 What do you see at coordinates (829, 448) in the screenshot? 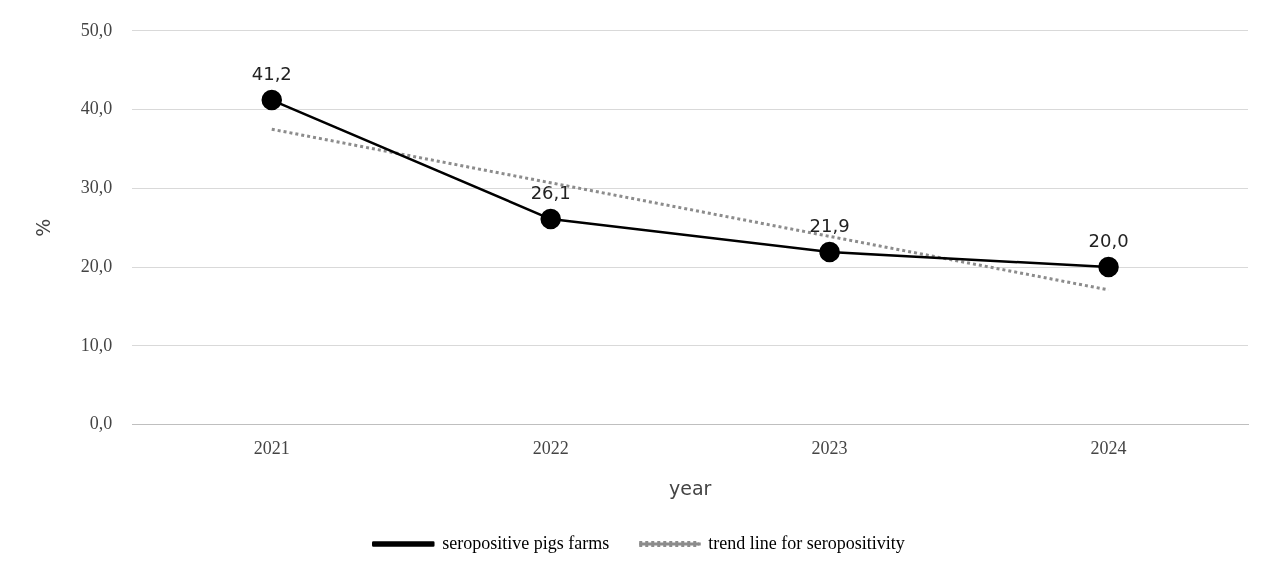
I see `x-tick-label: 2023` at bounding box center [829, 448].